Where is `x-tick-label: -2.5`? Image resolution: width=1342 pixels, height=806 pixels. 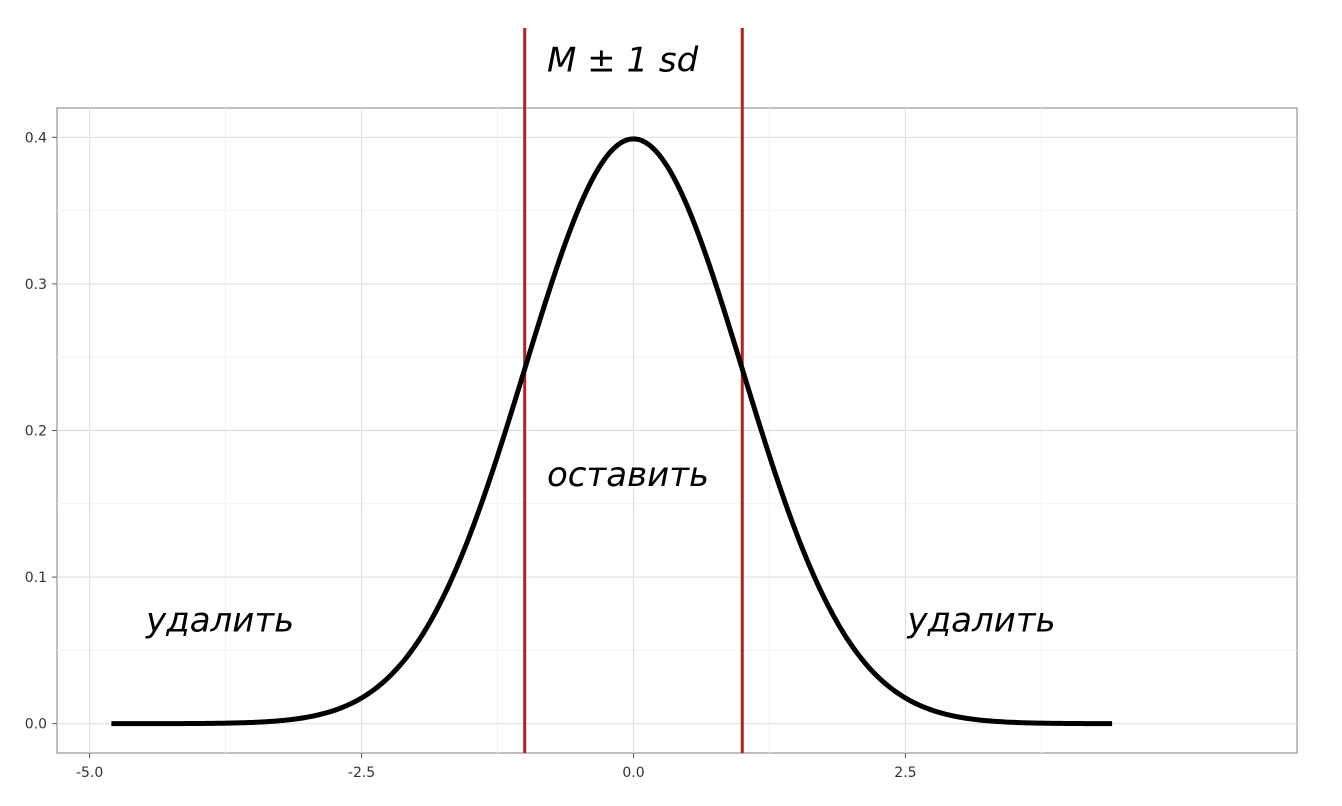
x-tick-label: -2.5 is located at coordinates (361, 773).